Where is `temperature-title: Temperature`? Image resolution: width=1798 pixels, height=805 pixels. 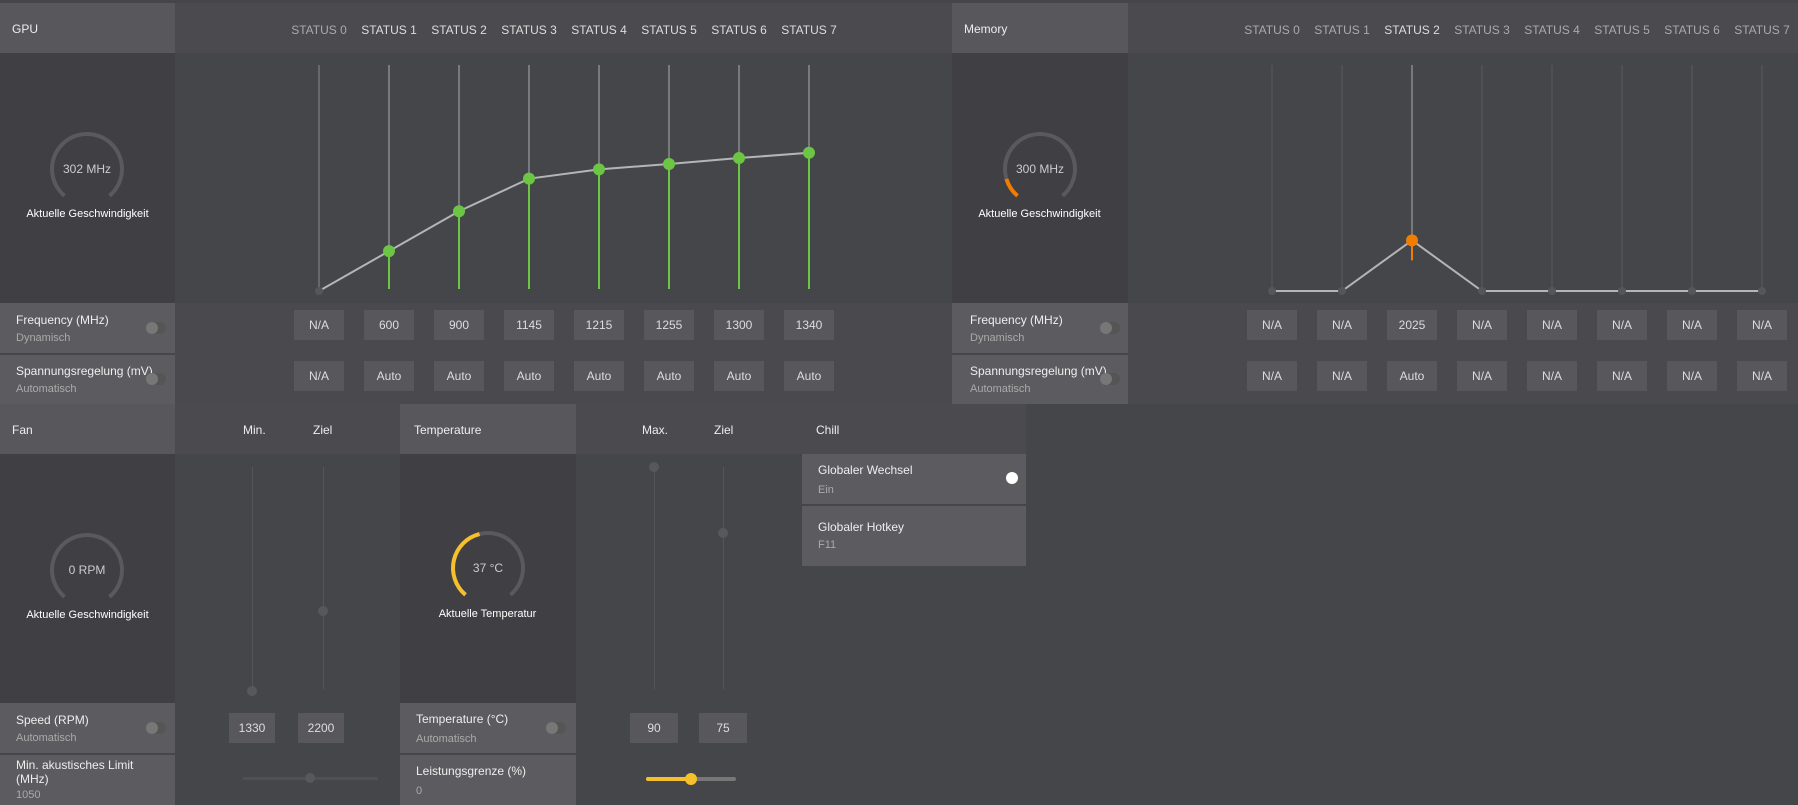 temperature-title: Temperature is located at coordinates (448, 430).